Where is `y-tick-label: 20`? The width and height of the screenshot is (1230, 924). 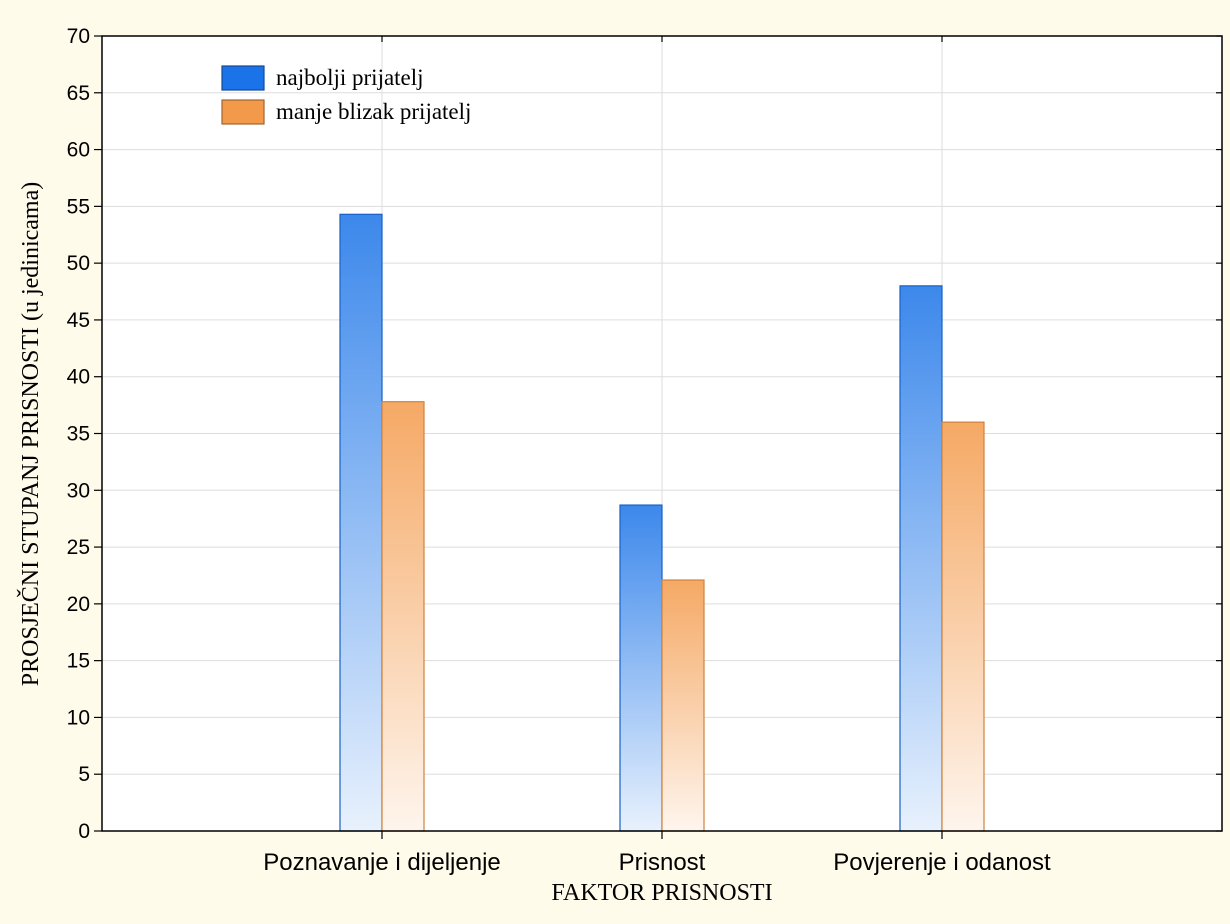
y-tick-label: 20 is located at coordinates (78, 604).